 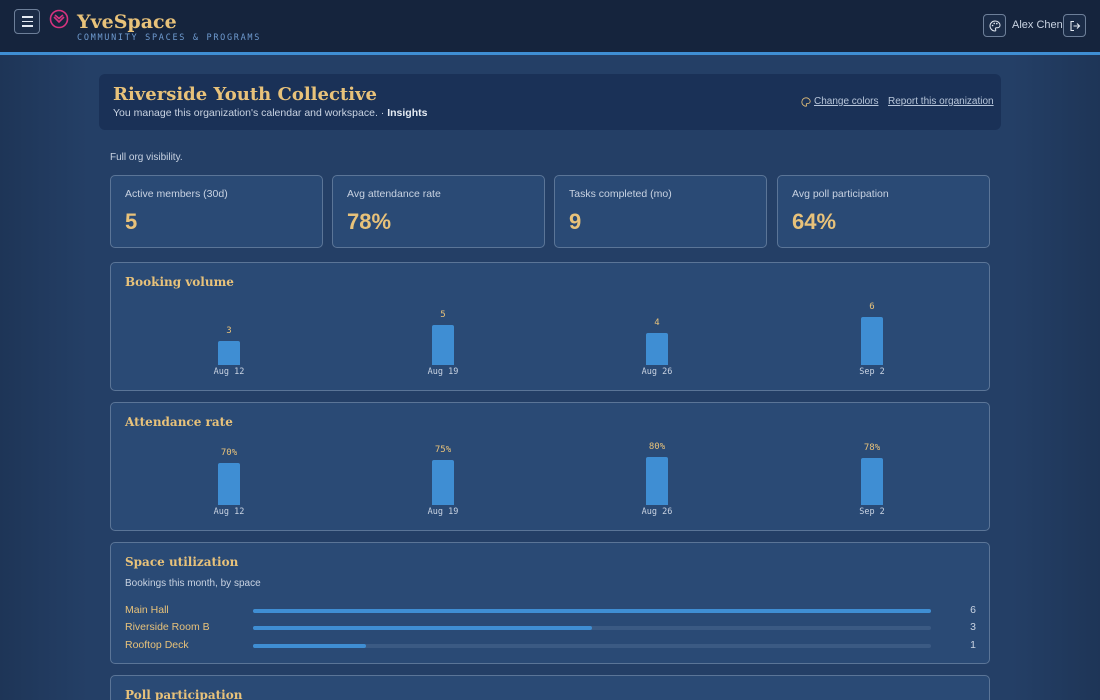 I want to click on hamburger-icon, so click(x=27, y=17).